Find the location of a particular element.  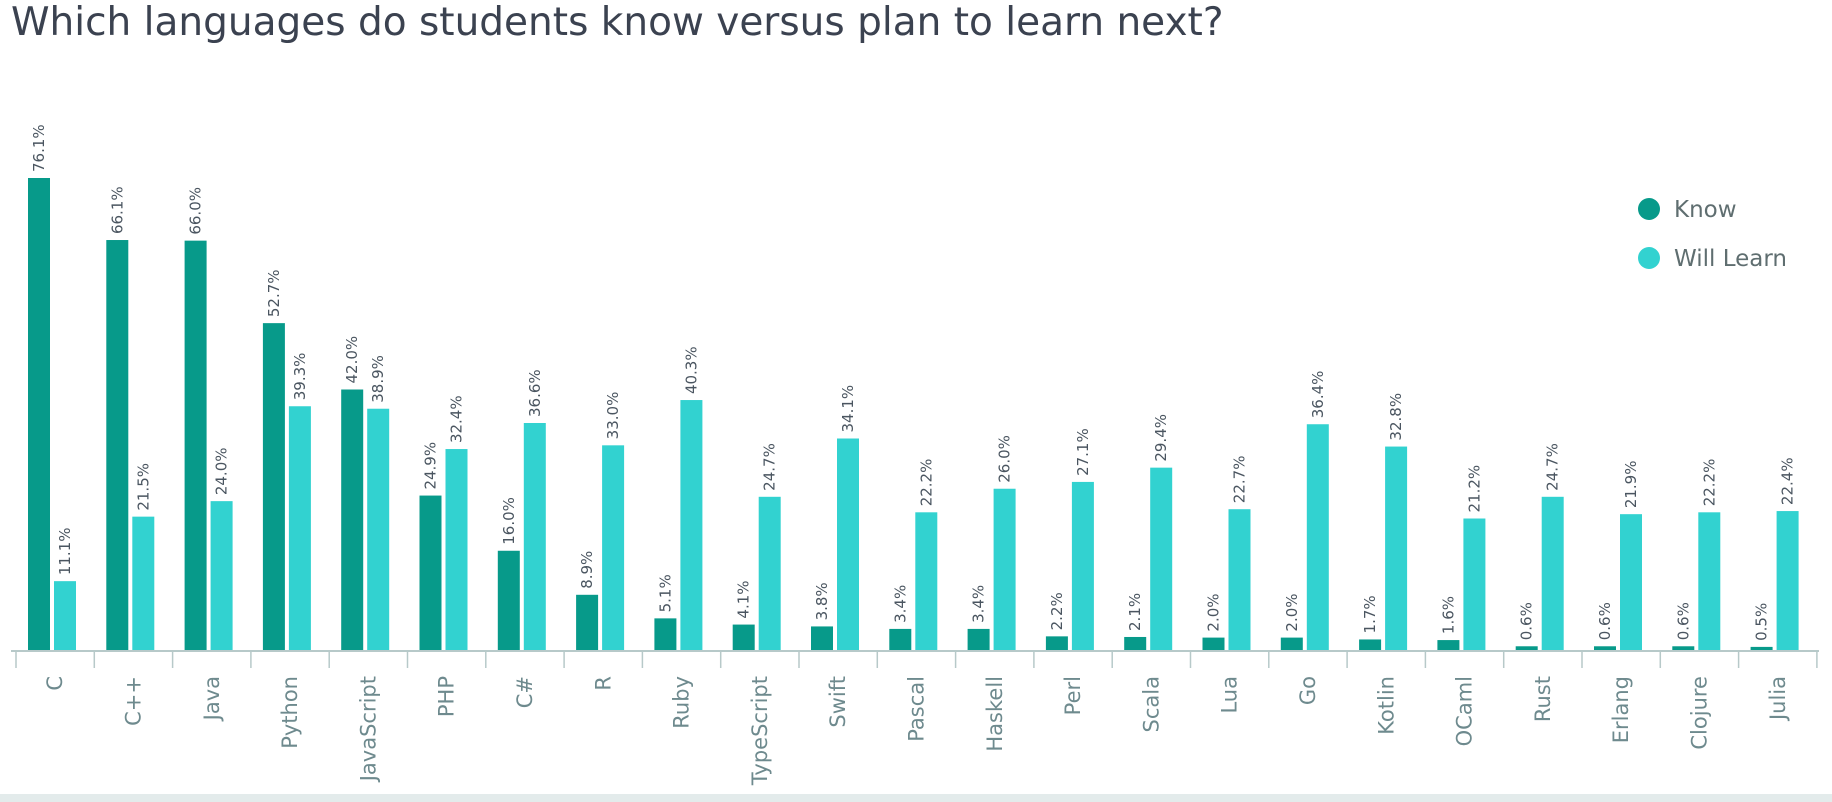

data-label-know: 66.1% is located at coordinates (117, 210).